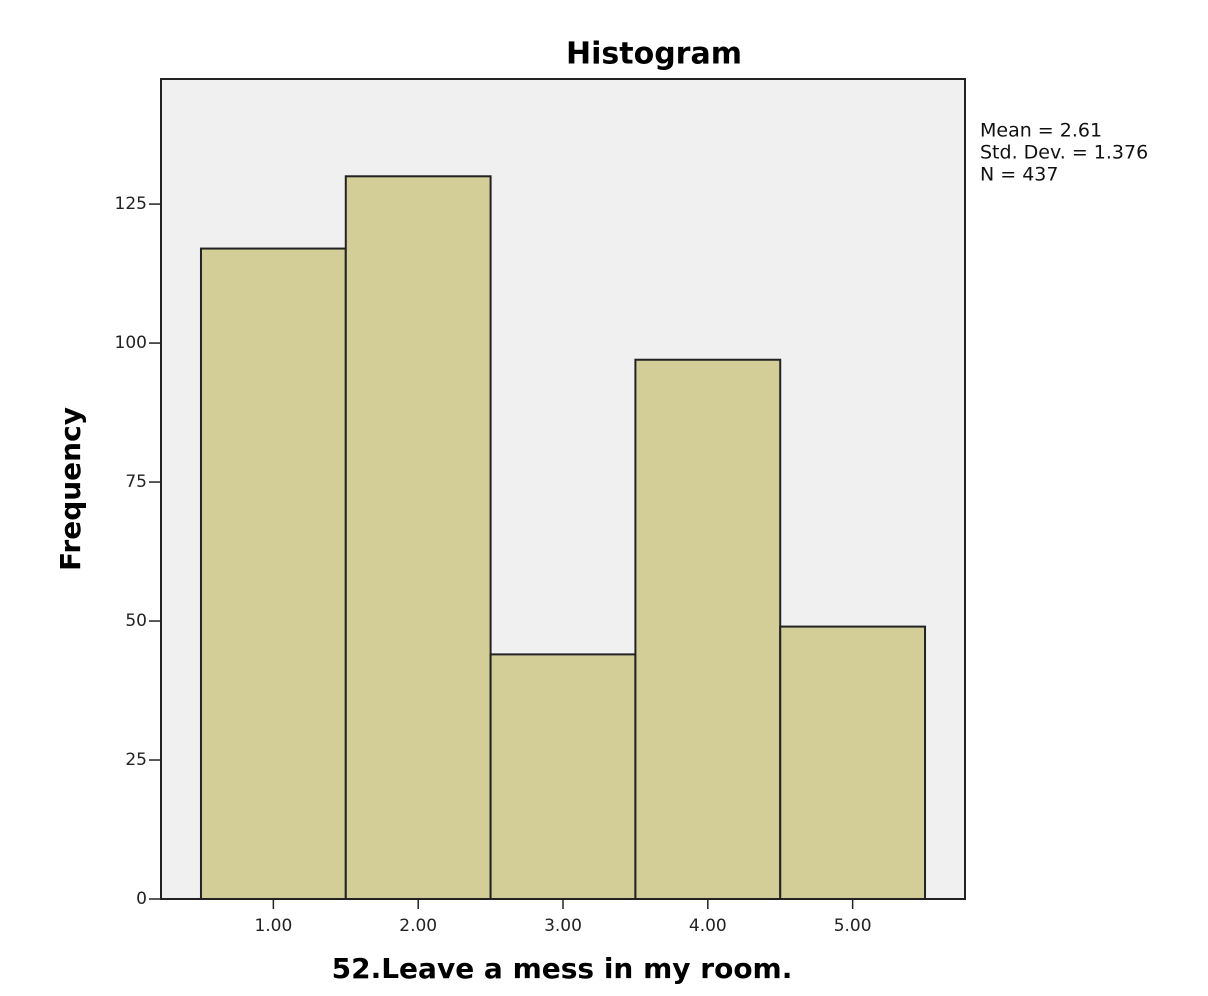 Image resolution: width=1208 pixels, height=996 pixels. What do you see at coordinates (136, 621) in the screenshot?
I see `y-tick-label: 50` at bounding box center [136, 621].